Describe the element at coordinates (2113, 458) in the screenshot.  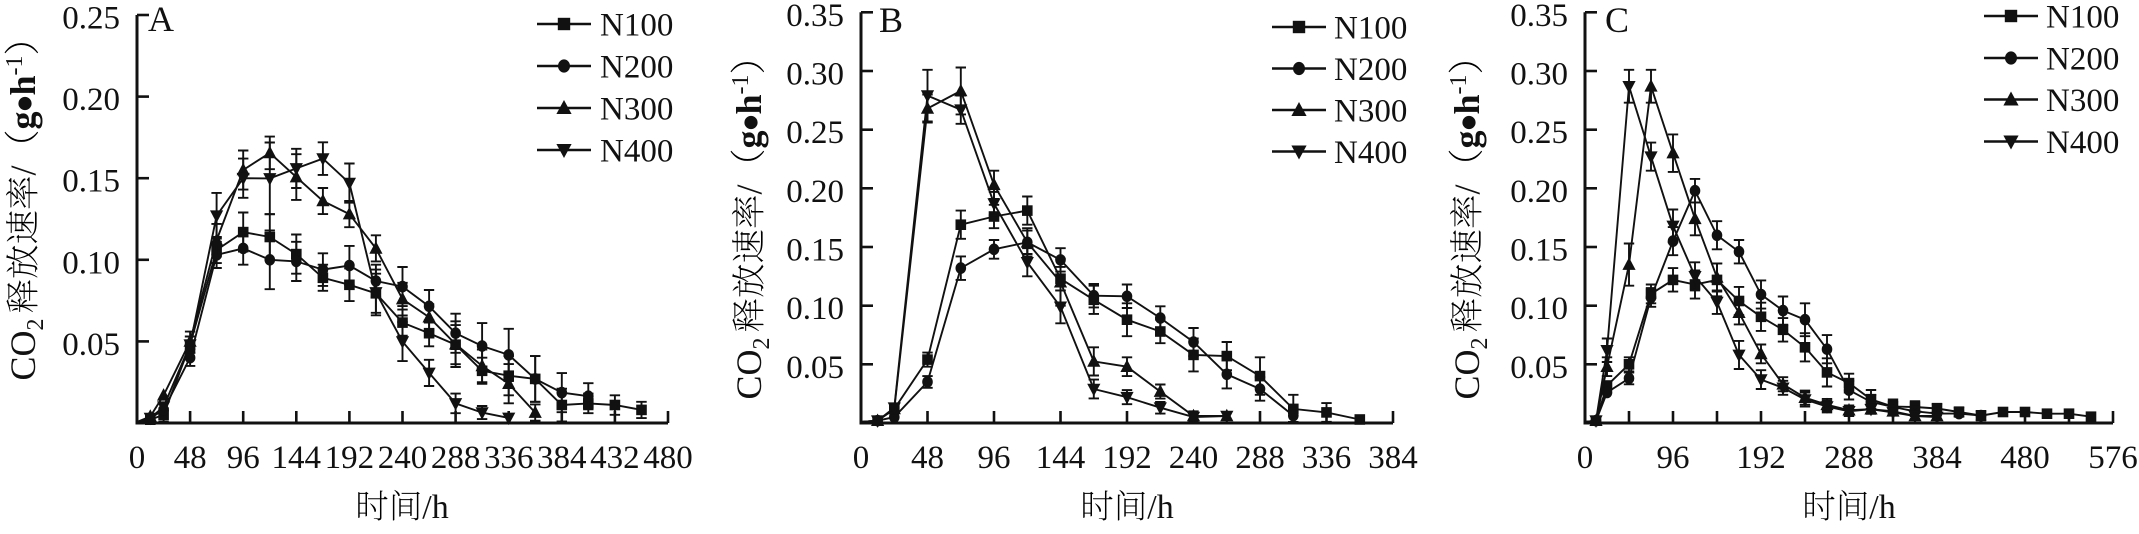
I see `svg-text: 576` at that location.